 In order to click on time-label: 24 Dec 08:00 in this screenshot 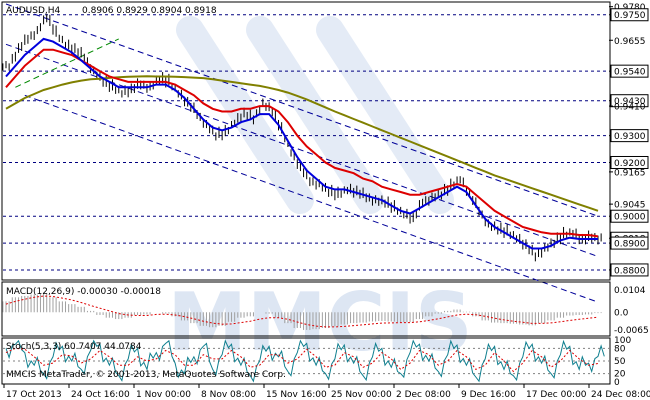, I will do `click(620, 395)`.